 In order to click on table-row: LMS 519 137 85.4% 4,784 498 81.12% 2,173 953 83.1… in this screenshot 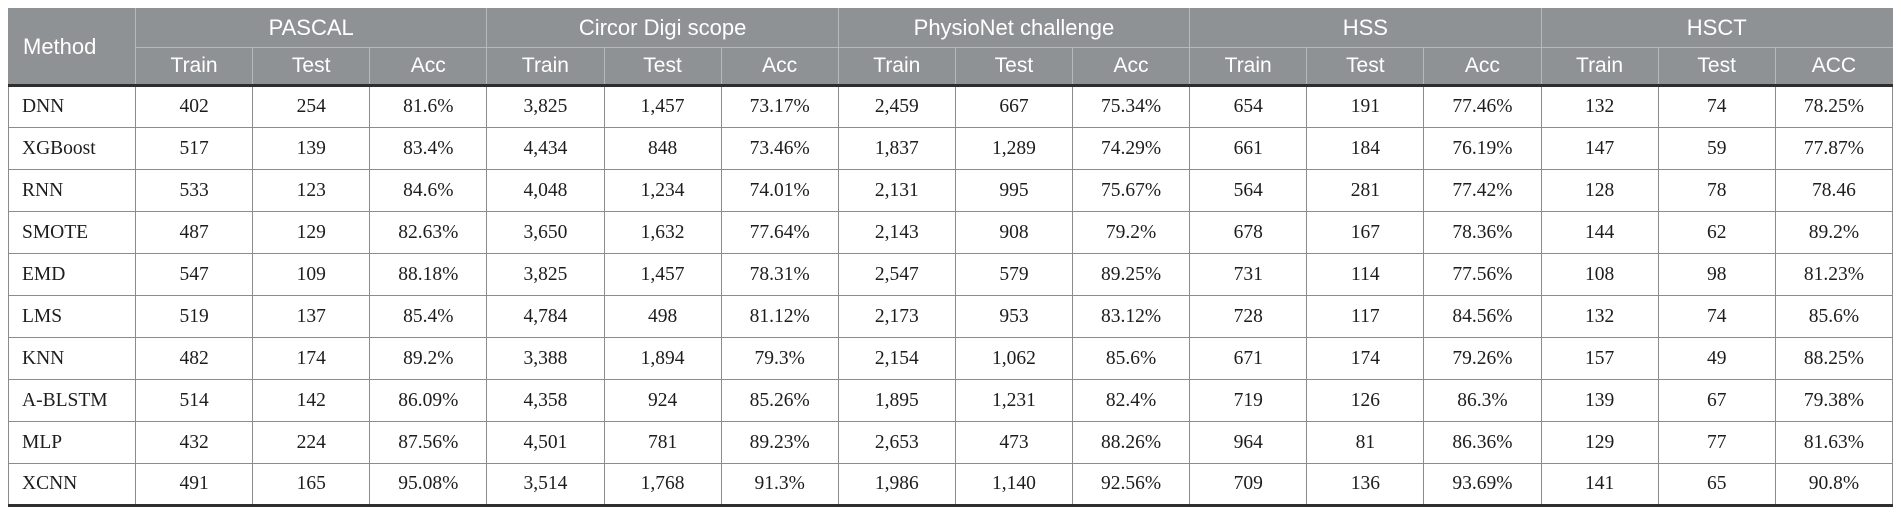, I will do `click(951, 316)`.